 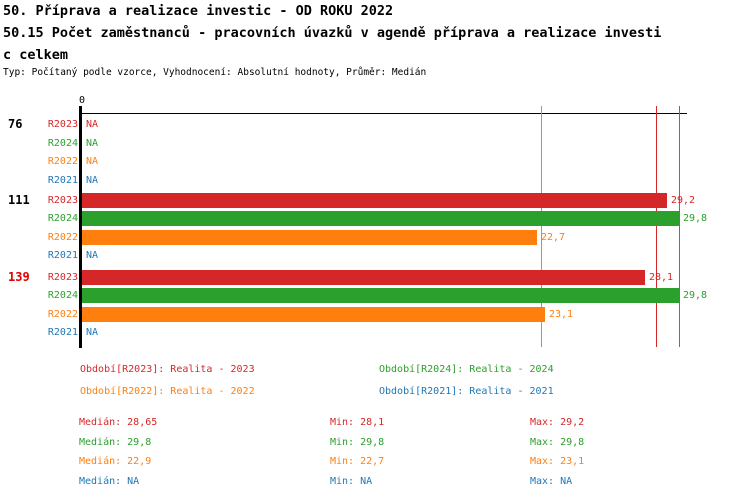 What do you see at coordinates (19, 199) in the screenshot?
I see `group-label-111: 111` at bounding box center [19, 199].